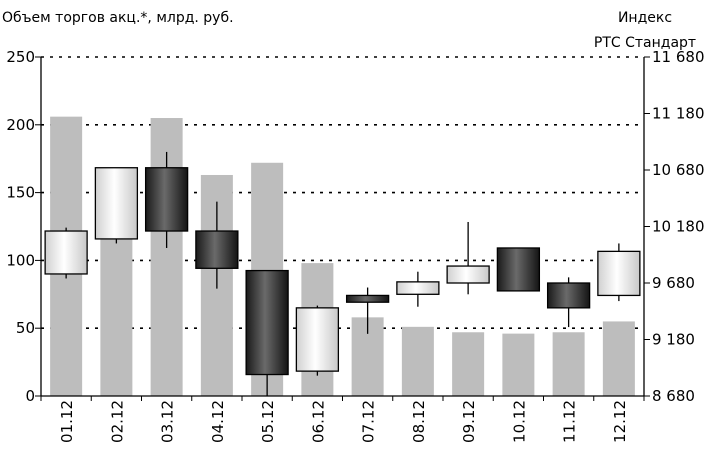 The image size is (720, 454). I want to click on x-tick-label: 10.12, so click(519, 421).